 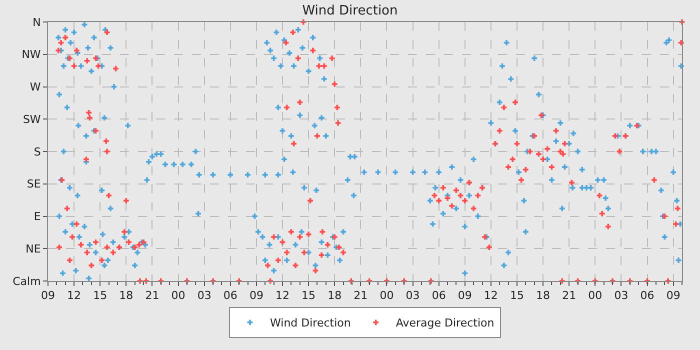 What do you see at coordinates (37, 217) in the screenshot?
I see `text: E` at bounding box center [37, 217].